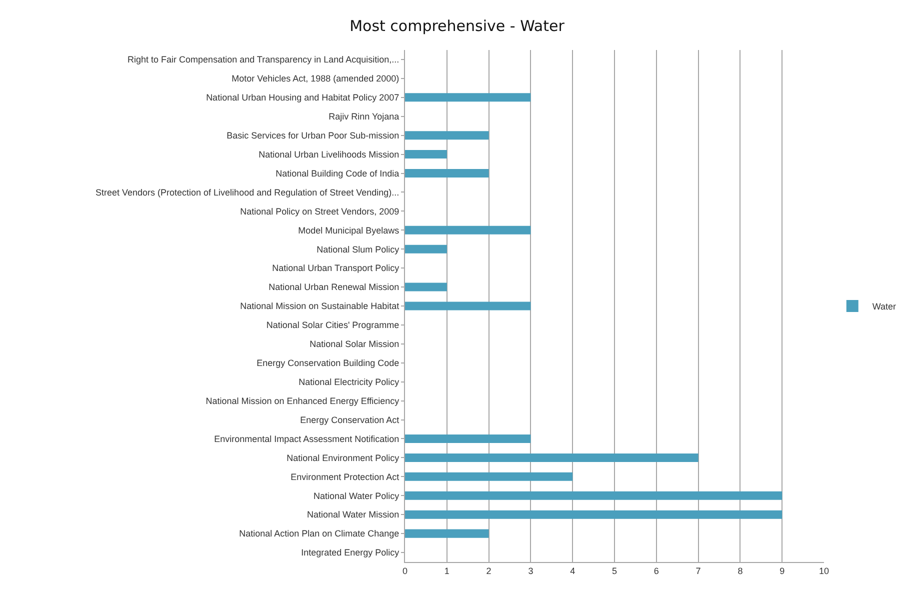 The image size is (914, 592). Describe the element at coordinates (319, 533) in the screenshot. I see `y-tick-label: National Action Plan on Climate Change` at that location.